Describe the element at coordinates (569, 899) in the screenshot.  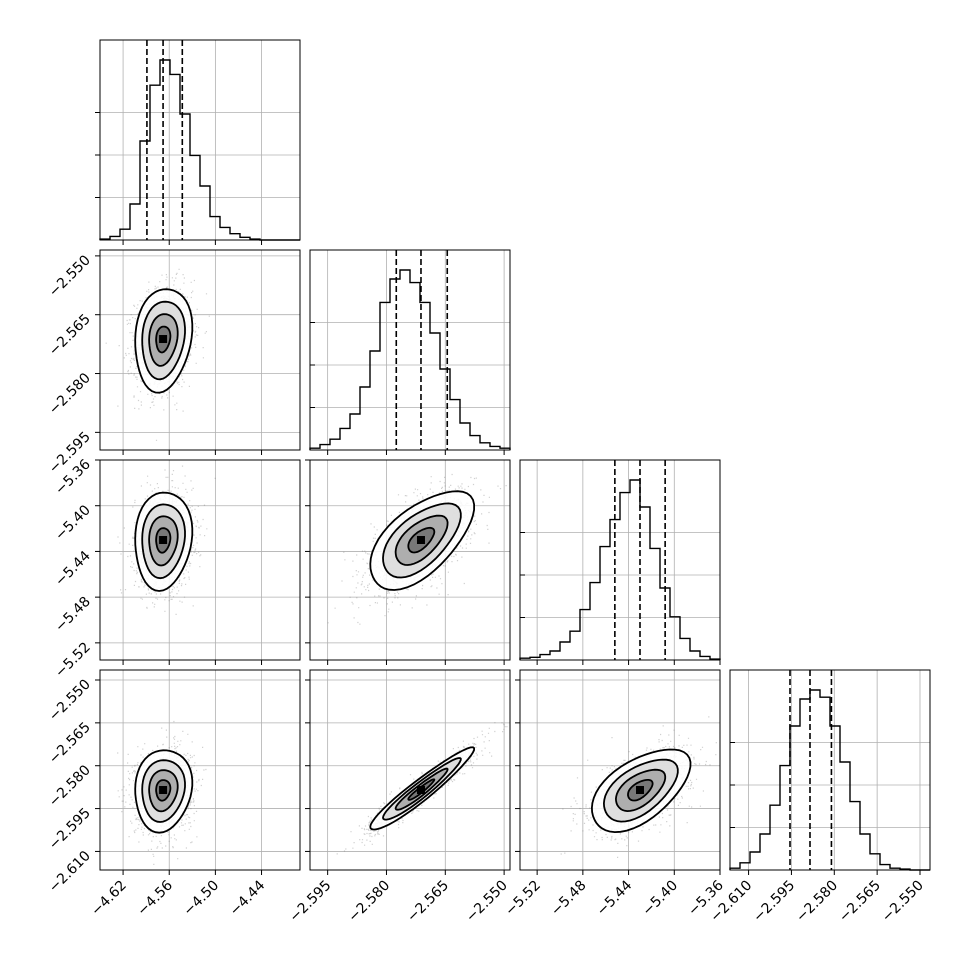
I see `xtick-label-col2-1: −5.48` at that location.